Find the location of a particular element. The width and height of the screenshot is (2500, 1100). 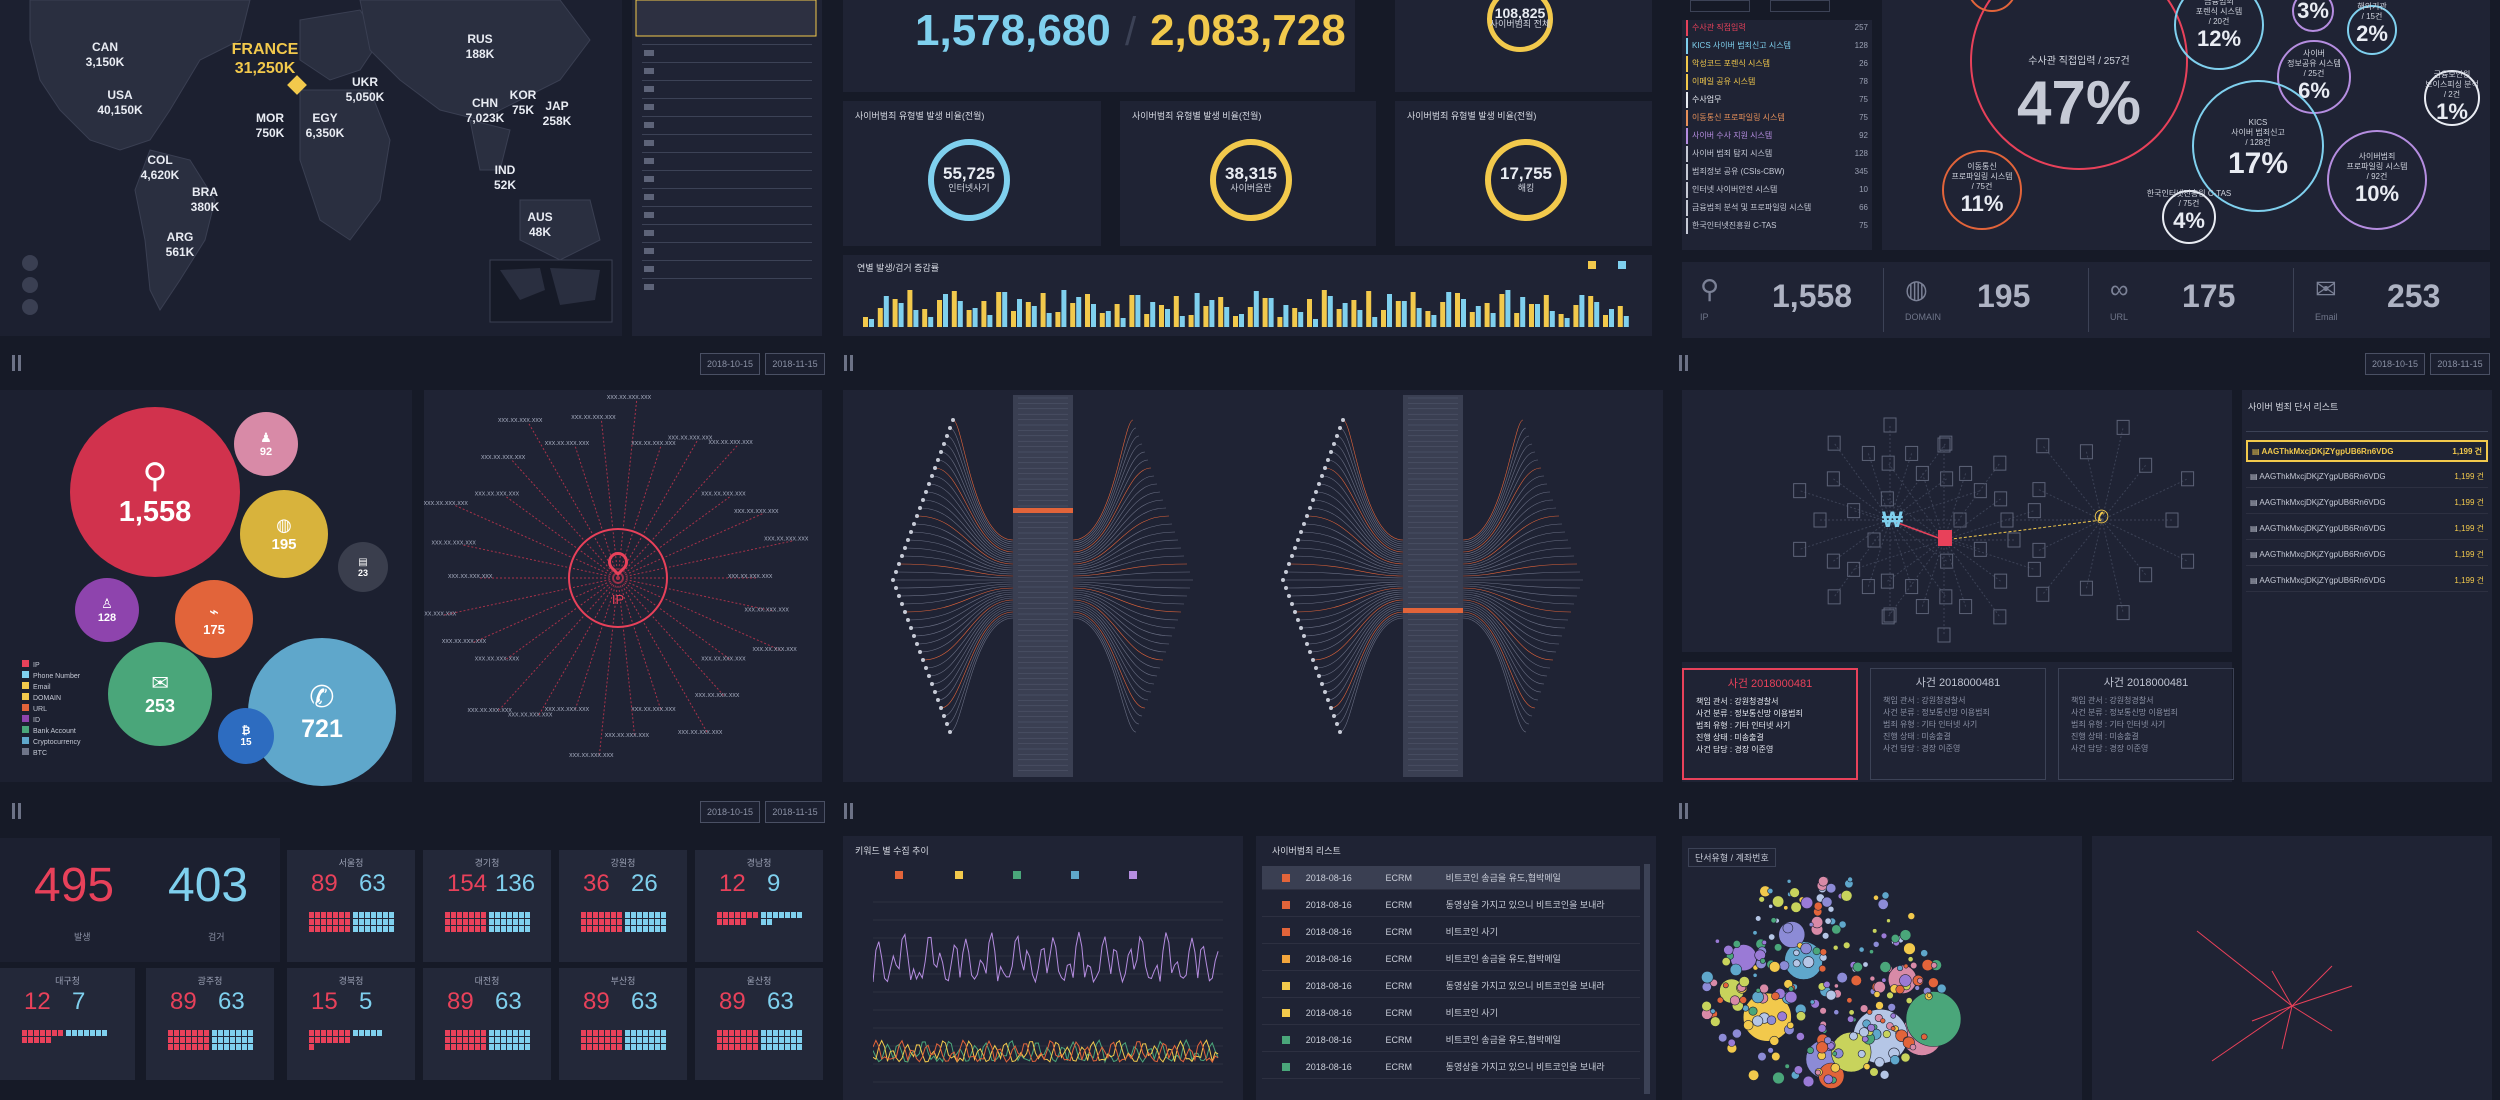

region-tile: 대구청 12 7 is located at coordinates (67, 1024).